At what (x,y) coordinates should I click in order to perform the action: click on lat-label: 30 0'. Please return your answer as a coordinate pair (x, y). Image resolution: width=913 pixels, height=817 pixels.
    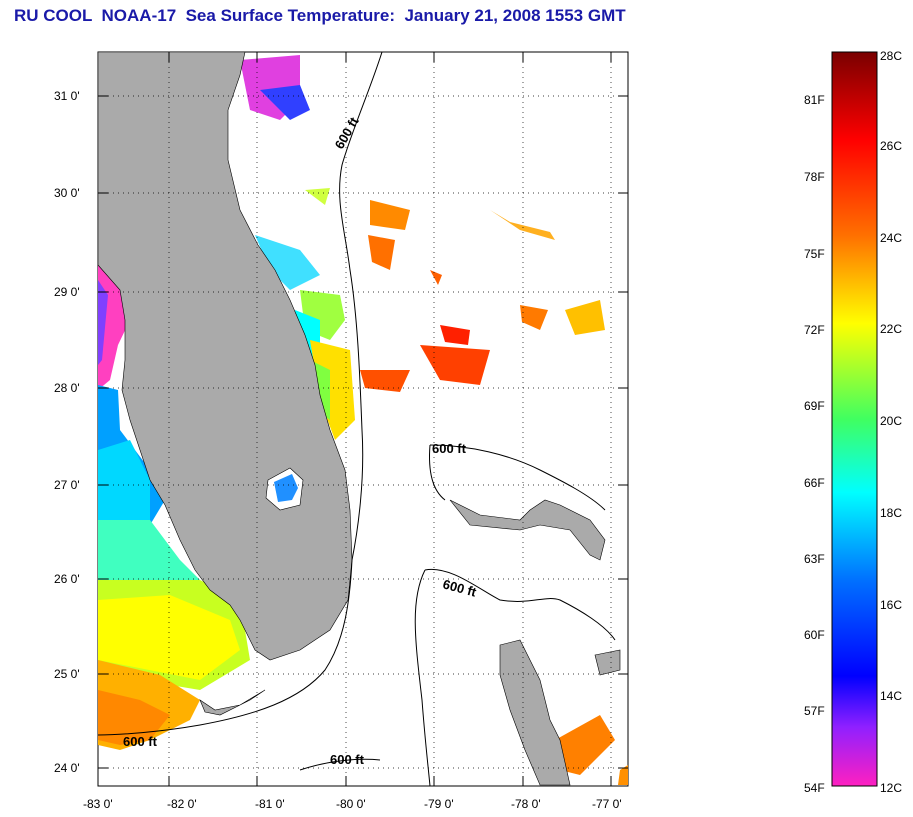
    Looking at the image, I should click on (67, 193).